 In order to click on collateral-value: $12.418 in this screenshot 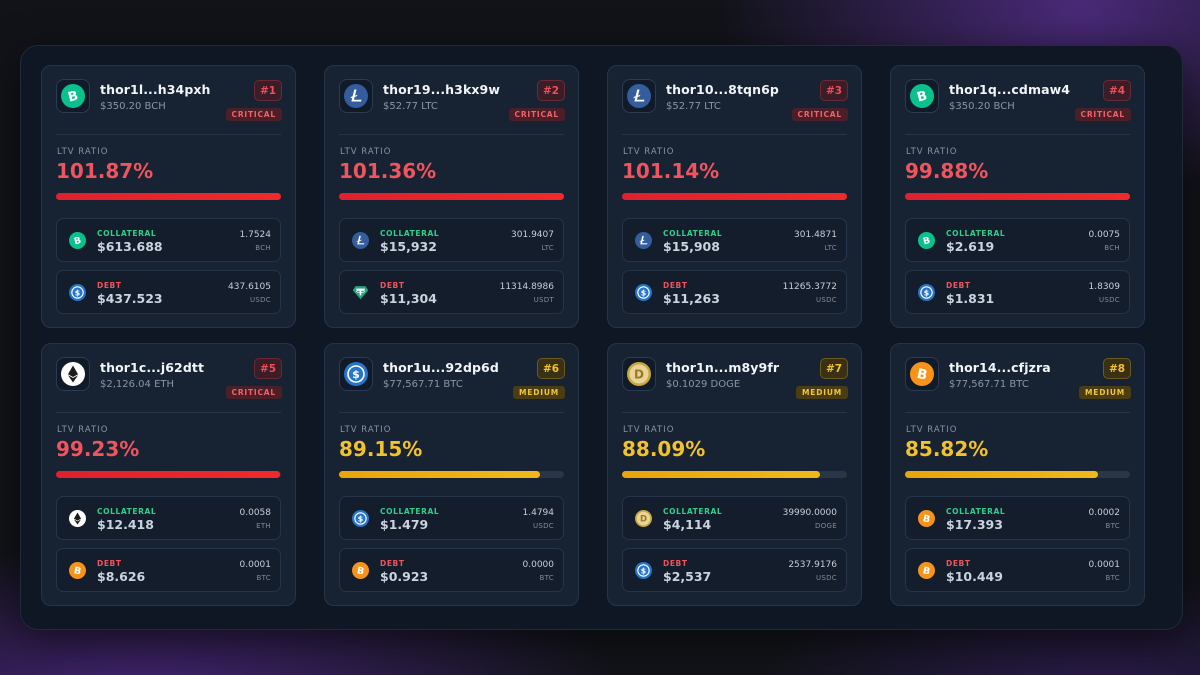, I will do `click(125, 524)`.